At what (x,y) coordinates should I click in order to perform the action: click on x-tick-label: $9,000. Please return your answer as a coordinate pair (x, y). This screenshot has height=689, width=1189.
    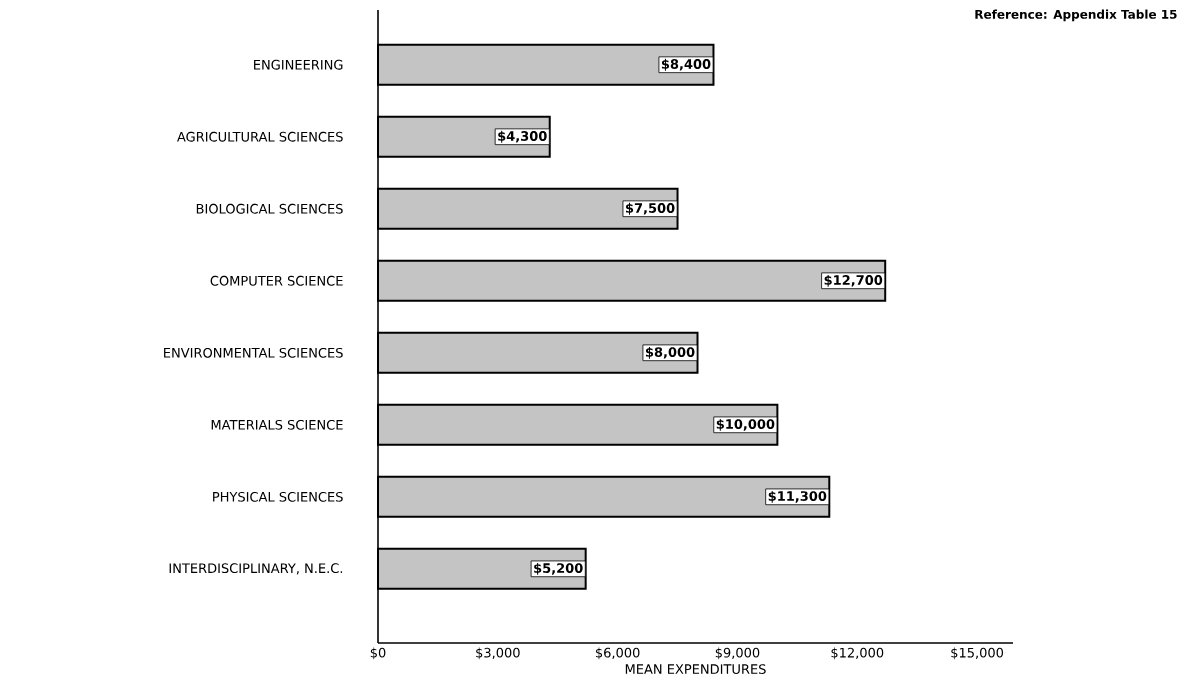
    Looking at the image, I should click on (737, 653).